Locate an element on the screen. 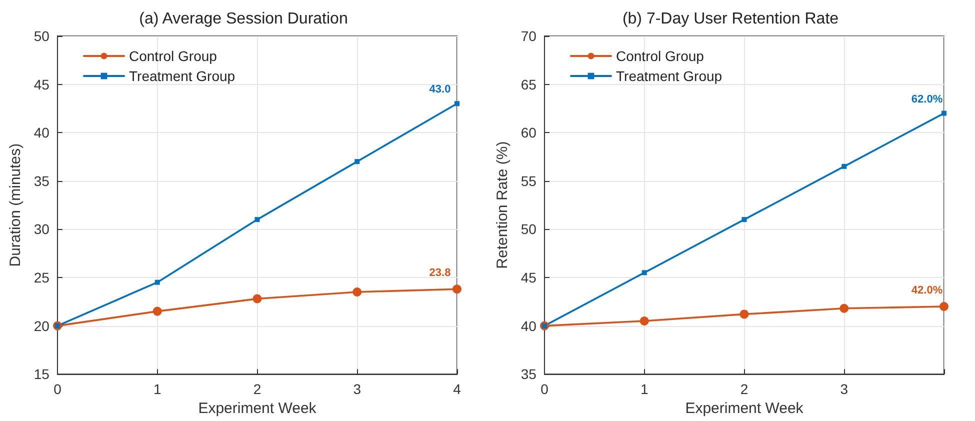 The image size is (975, 421). data-label: 62.0% is located at coordinates (927, 99).